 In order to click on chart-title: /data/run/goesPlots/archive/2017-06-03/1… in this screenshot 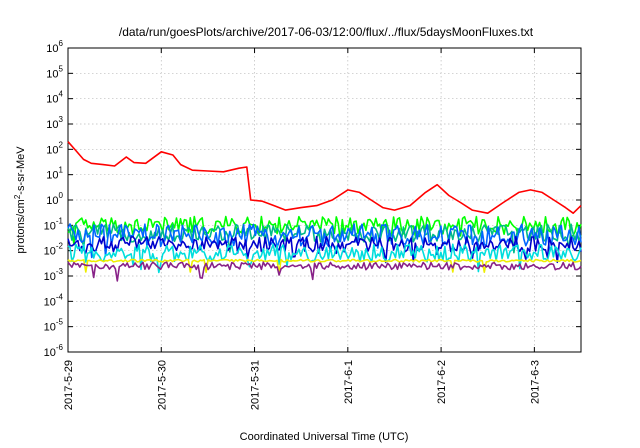, I will do `click(326, 32)`.